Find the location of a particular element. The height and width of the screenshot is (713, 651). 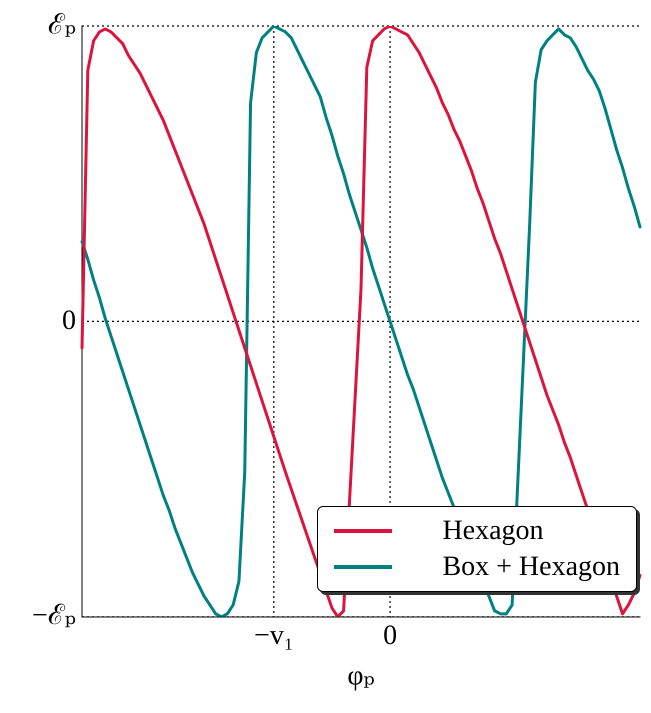

x-tick-label: −v₁ is located at coordinates (274, 635).